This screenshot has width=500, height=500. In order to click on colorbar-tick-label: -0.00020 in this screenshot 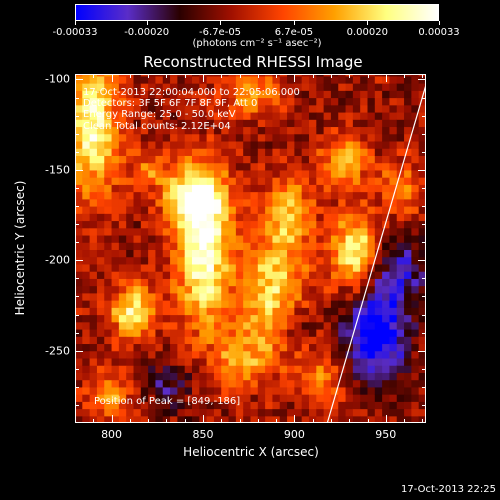, I will do `click(147, 32)`.